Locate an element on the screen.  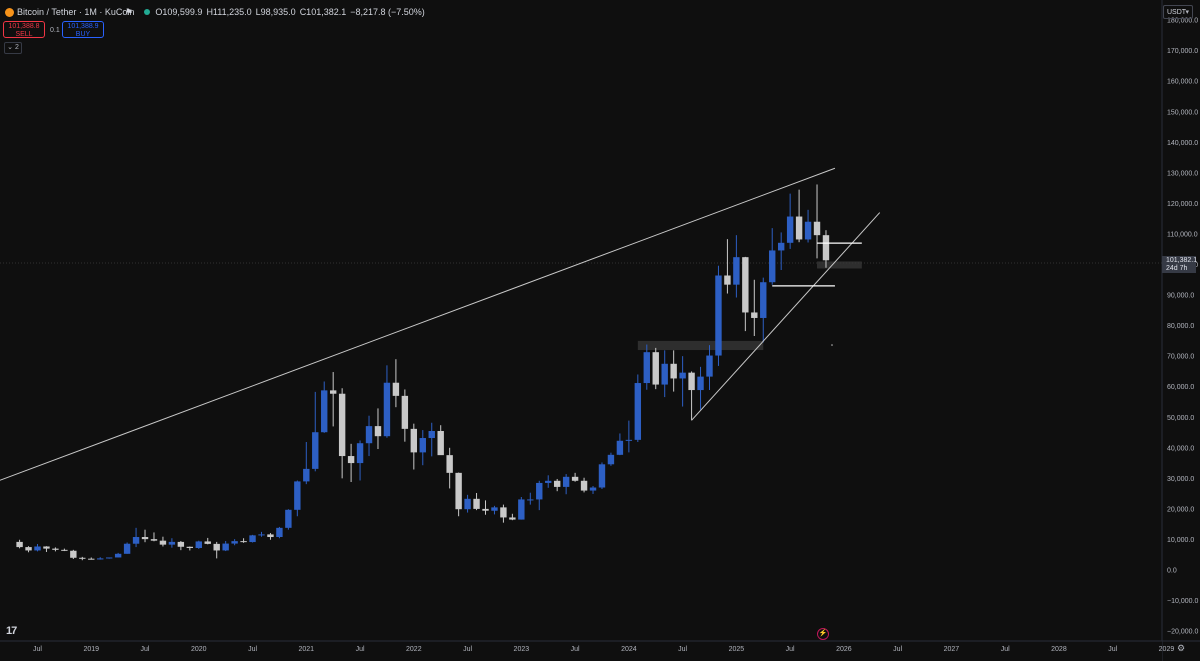
time-axis is located at coordinates (581, 651).